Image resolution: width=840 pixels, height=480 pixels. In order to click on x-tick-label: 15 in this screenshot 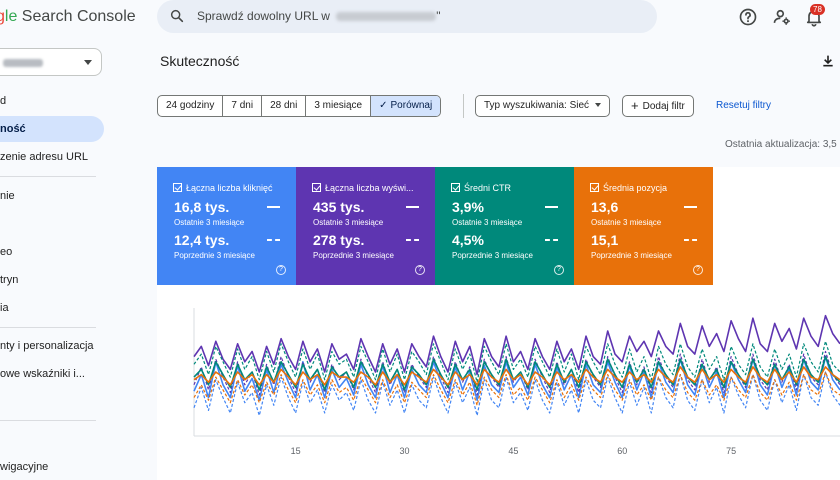, I will do `click(296, 451)`.